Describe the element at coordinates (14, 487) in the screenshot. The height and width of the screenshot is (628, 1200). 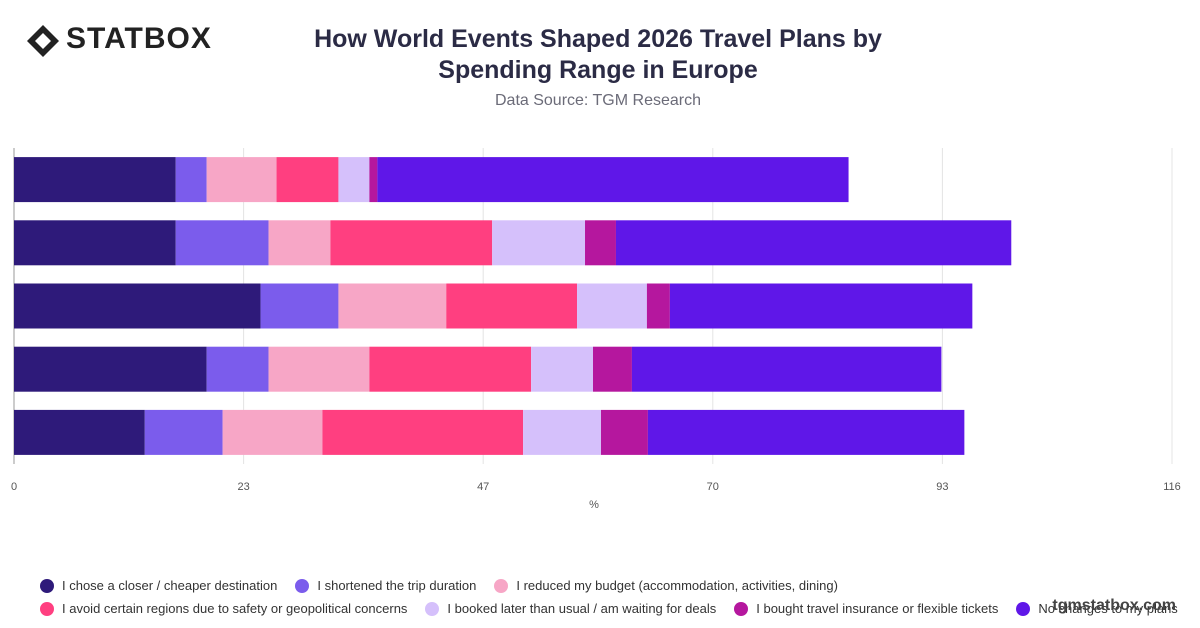
I see `x-tick-label: 0` at that location.